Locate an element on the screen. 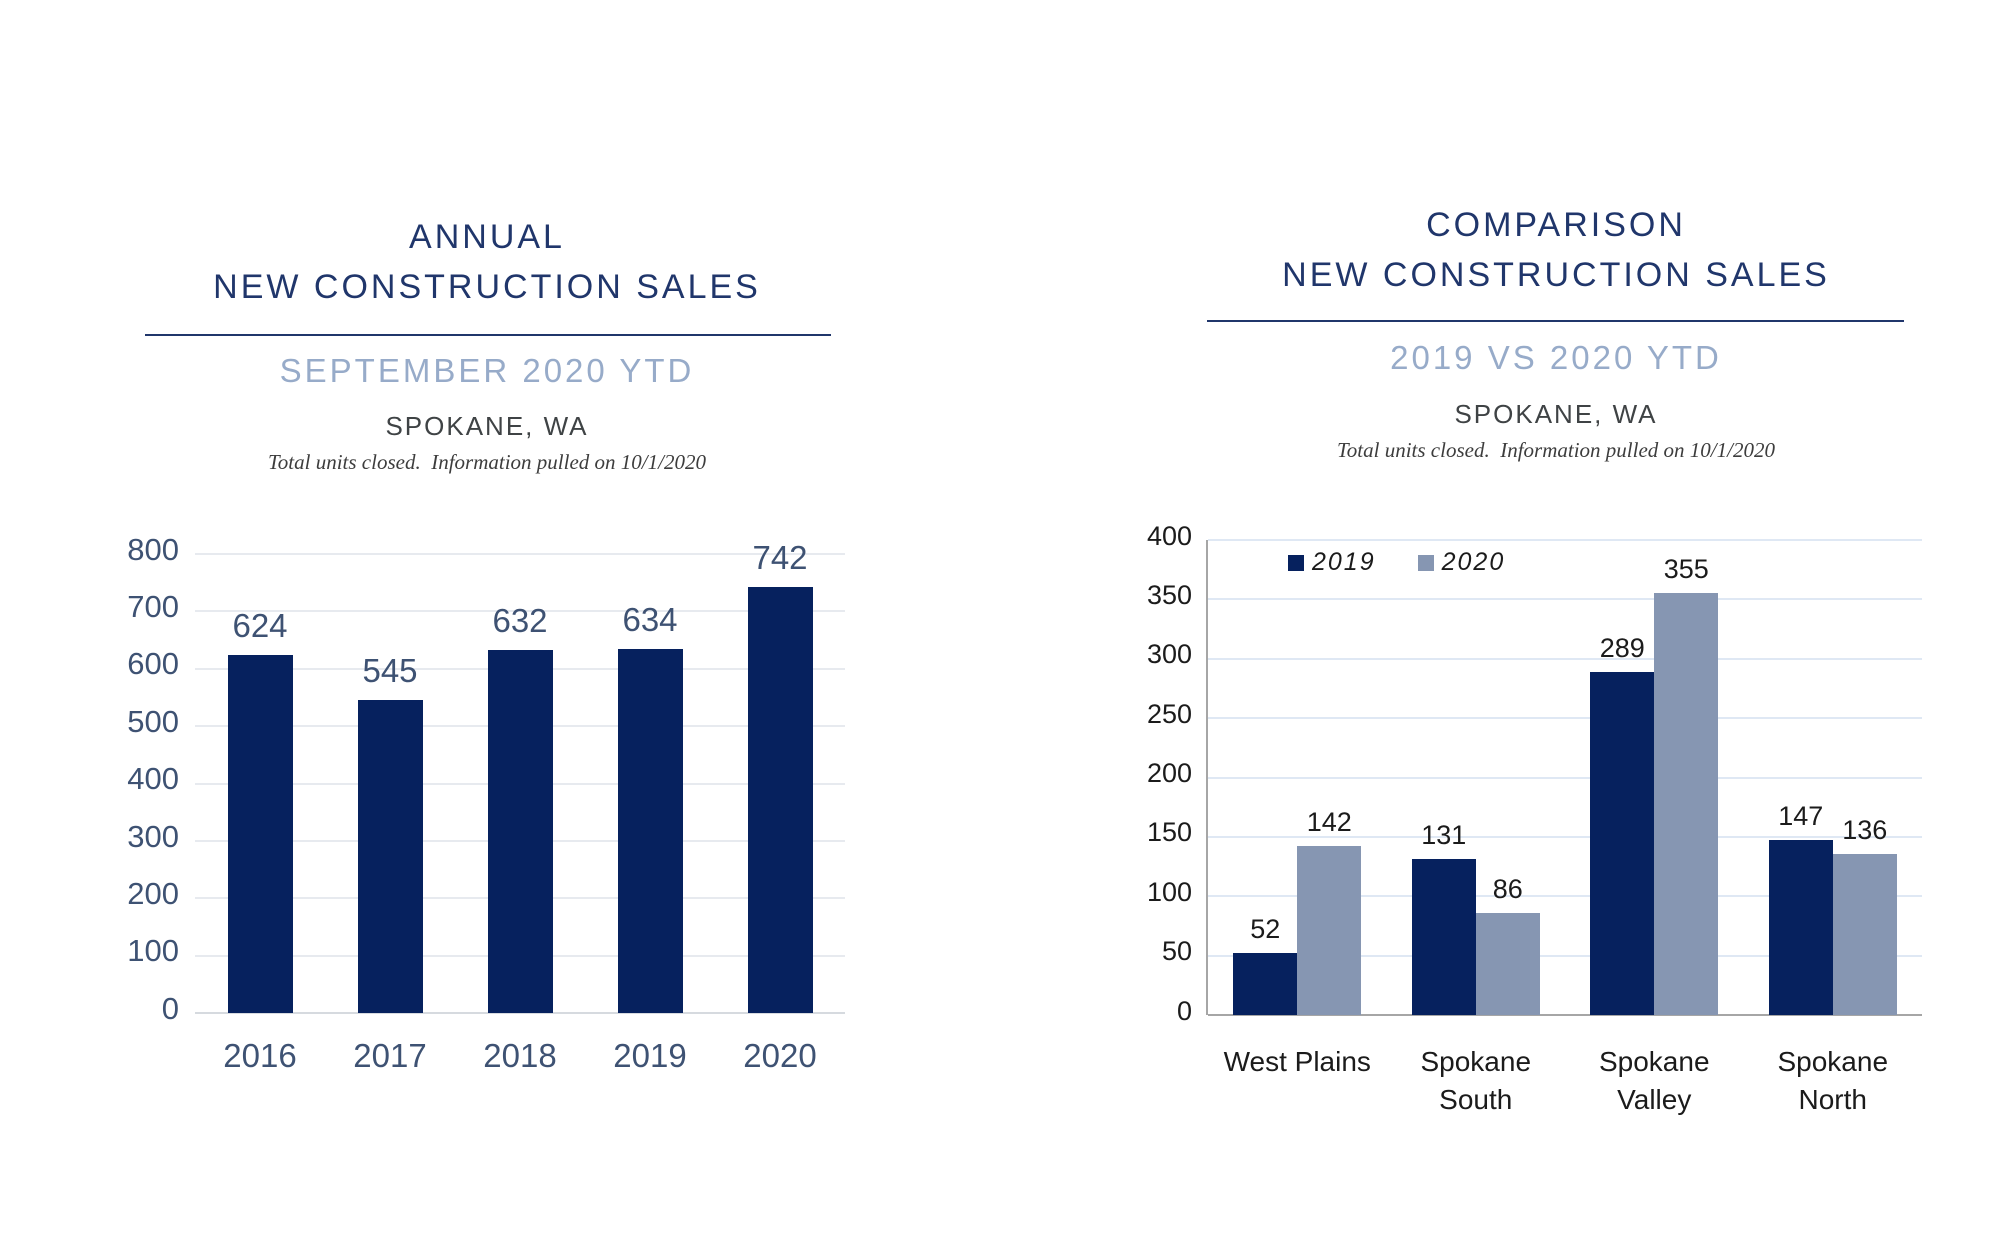 The image size is (2000, 1250). annual-chart-subtitle: SEPTEMBER 2020 YTD is located at coordinates (487, 370).